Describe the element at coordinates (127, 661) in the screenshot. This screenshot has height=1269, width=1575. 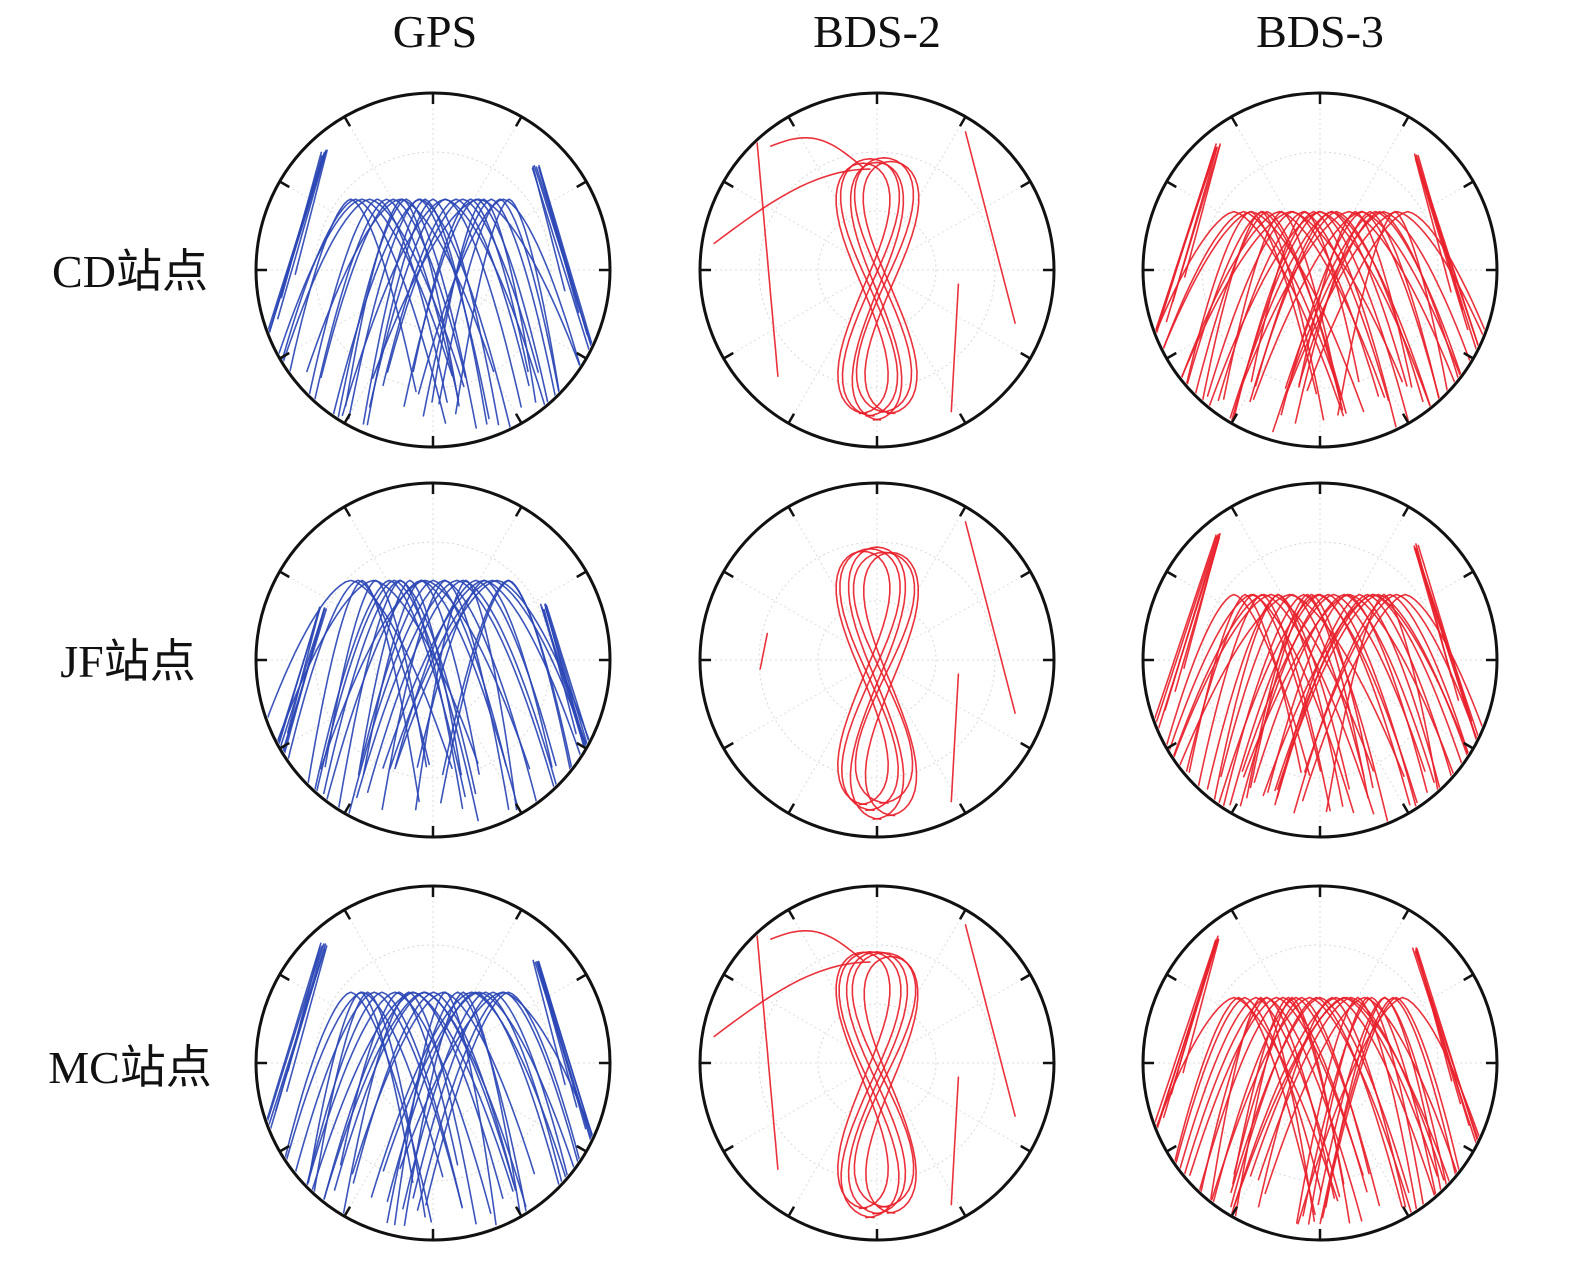
I see `row-label-jf: JF站点` at that location.